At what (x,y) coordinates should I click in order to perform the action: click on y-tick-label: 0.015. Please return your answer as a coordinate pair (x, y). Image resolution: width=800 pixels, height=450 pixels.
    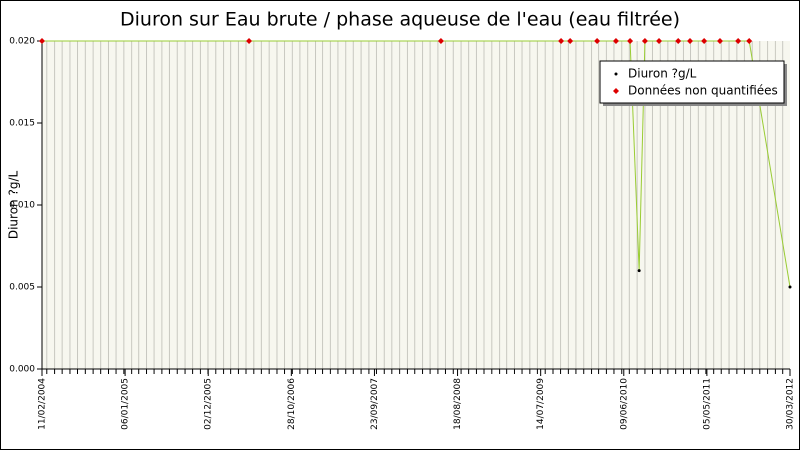
    Looking at the image, I should click on (22, 124).